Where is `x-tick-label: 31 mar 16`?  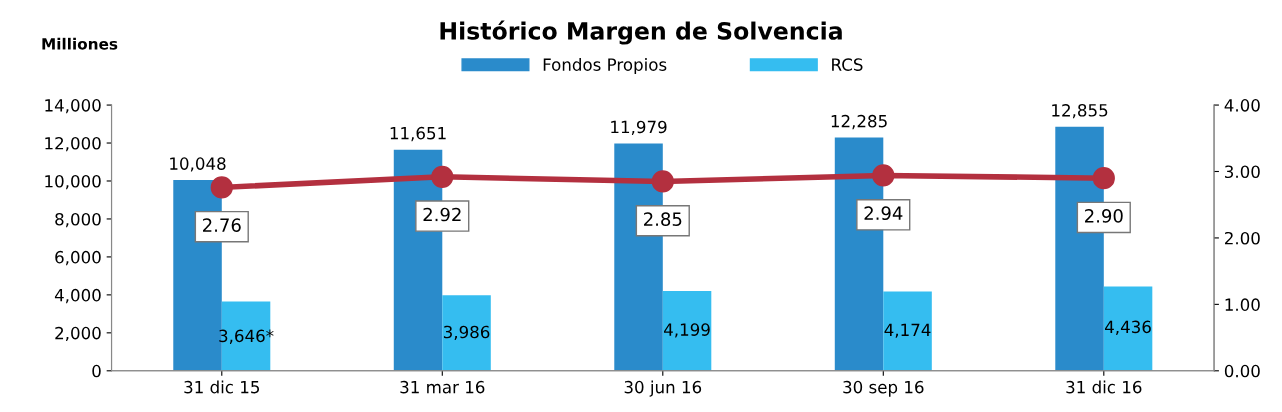 x-tick-label: 31 mar 16 is located at coordinates (442, 387).